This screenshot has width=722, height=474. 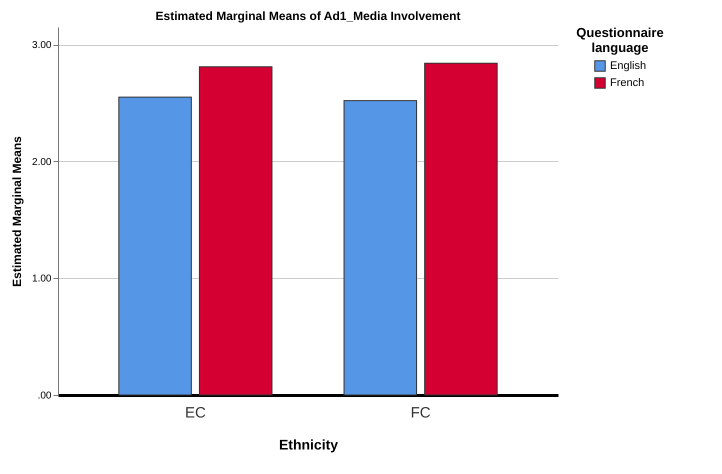 What do you see at coordinates (42, 279) in the screenshot?
I see `y-tick-label: 1.00` at bounding box center [42, 279].